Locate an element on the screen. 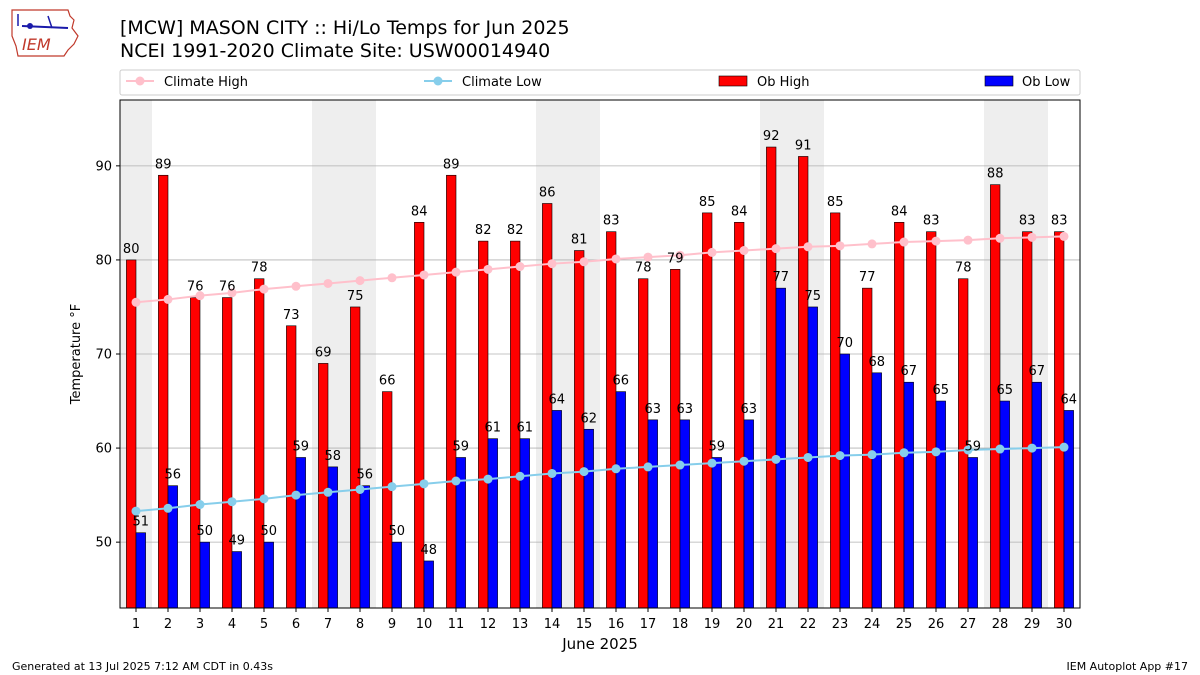 The height and width of the screenshot is (675, 1200). legend-ob-low-label: Ob Low is located at coordinates (1046, 82).